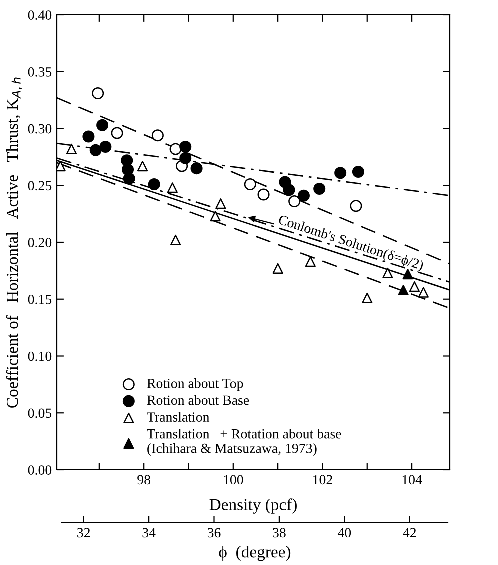  What do you see at coordinates (253, 506) in the screenshot?
I see `x-axis-title: Density (pcf)` at bounding box center [253, 506].